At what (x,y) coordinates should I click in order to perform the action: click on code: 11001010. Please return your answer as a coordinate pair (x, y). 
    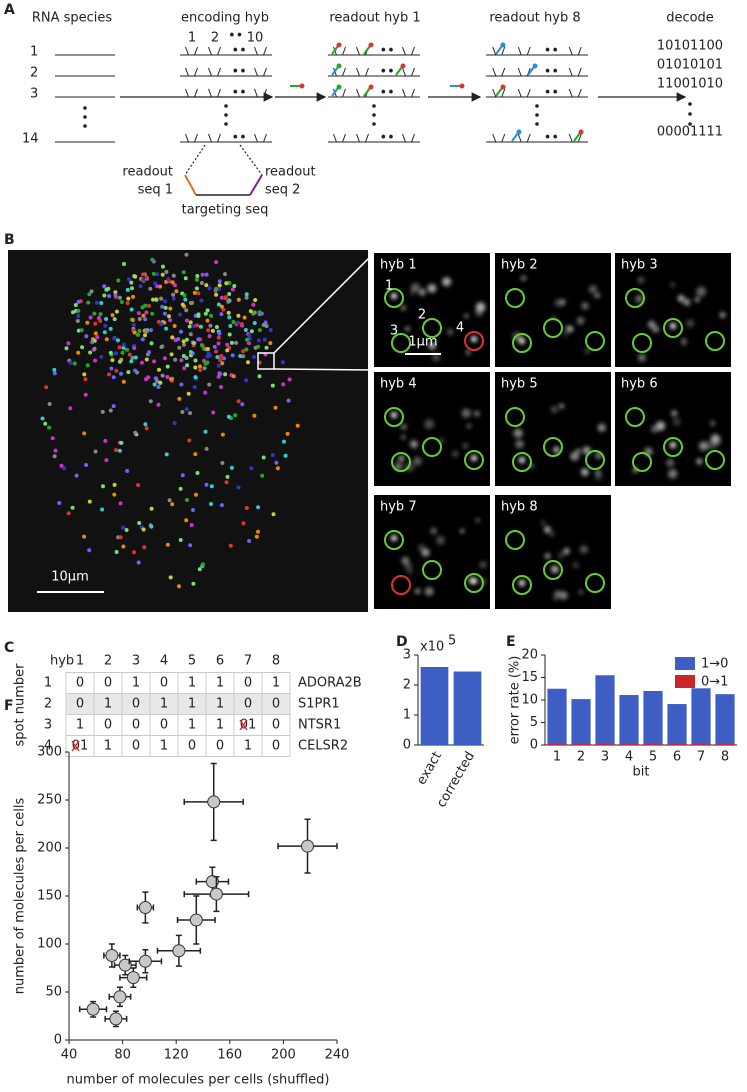
    Looking at the image, I should click on (690, 84).